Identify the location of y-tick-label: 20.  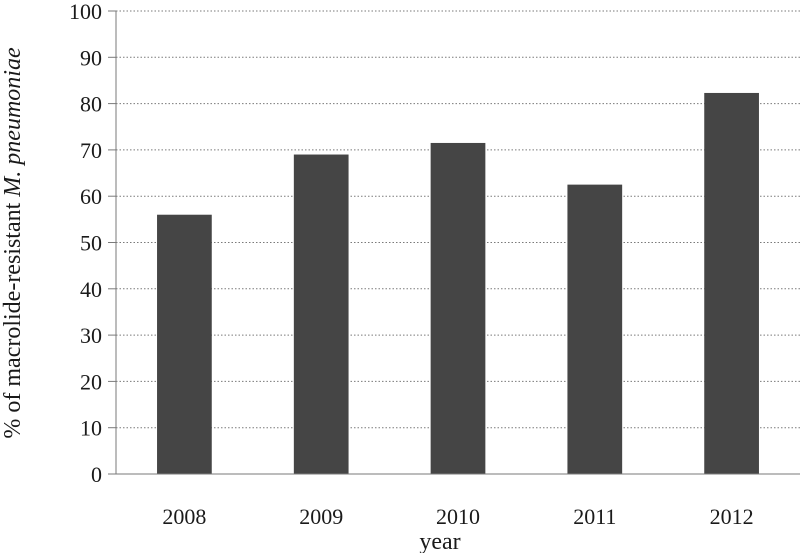
(91, 381).